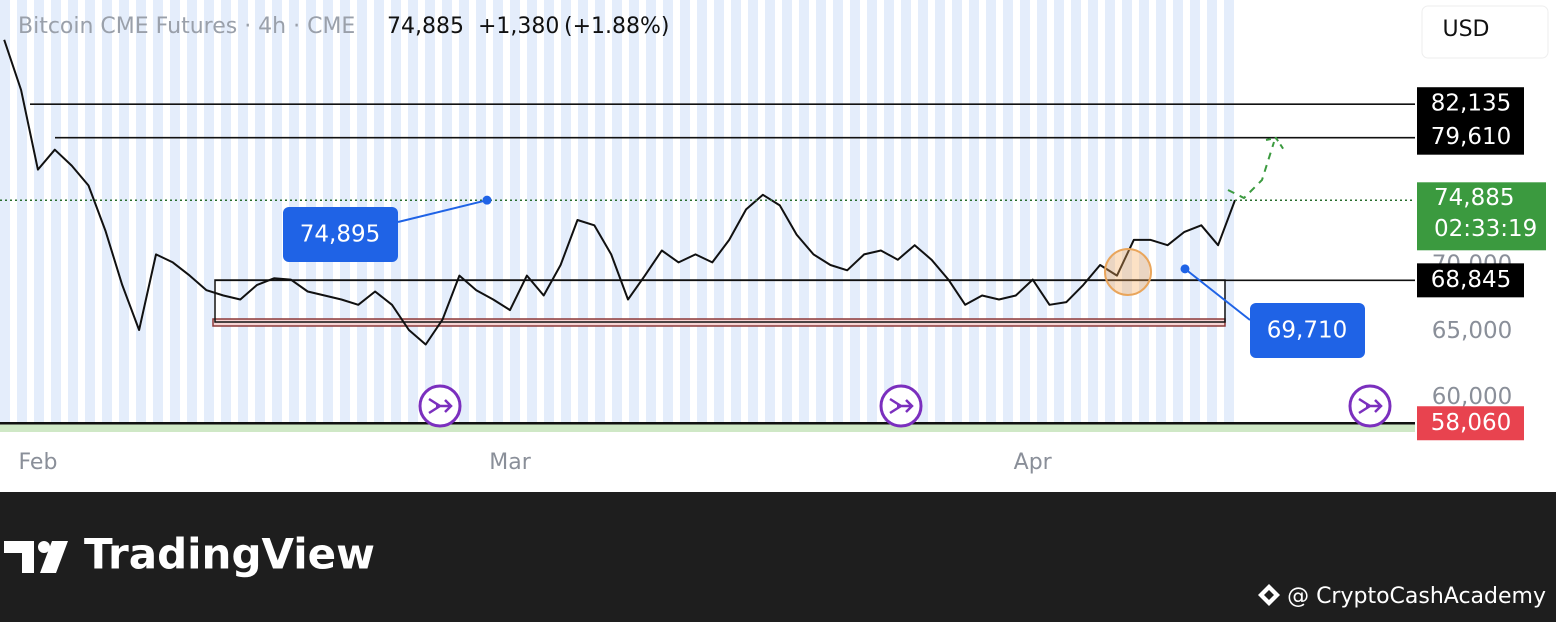 Image resolution: width=1556 pixels, height=622 pixels. Describe the element at coordinates (1485, 229) in the screenshot. I see `countdown: 02:33:19` at that location.